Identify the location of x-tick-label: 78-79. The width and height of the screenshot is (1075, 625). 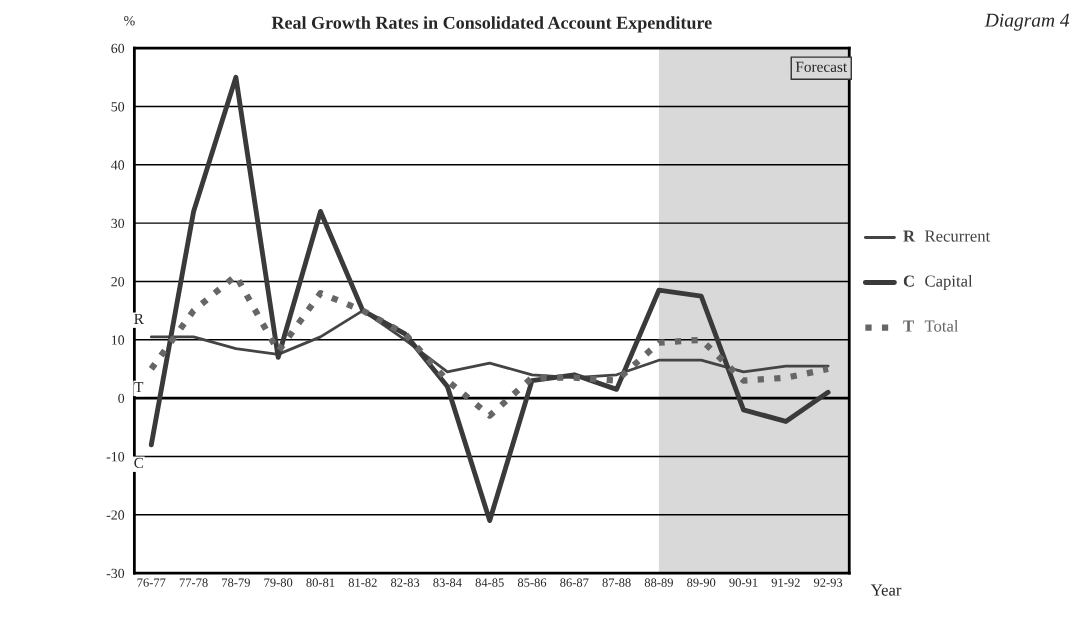
(236, 582).